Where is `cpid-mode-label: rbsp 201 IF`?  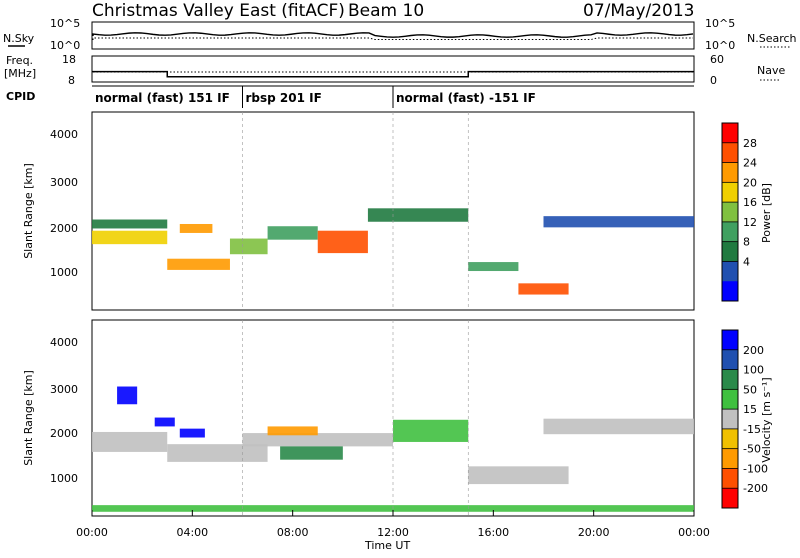
cpid-mode-label: rbsp 201 IF is located at coordinates (284, 98).